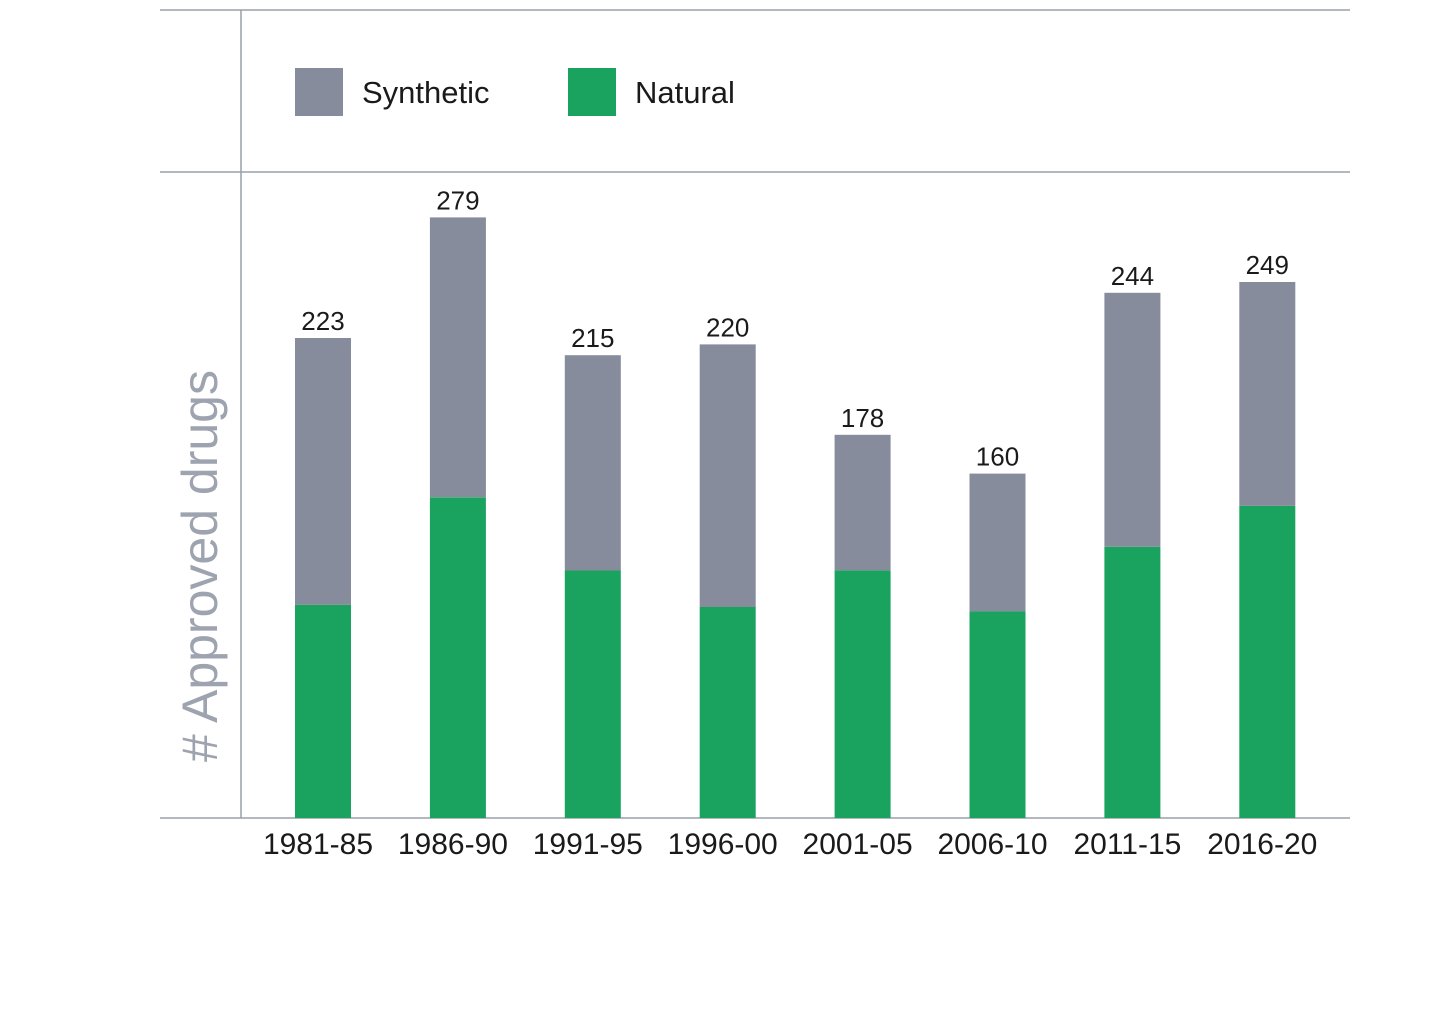 The image size is (1456, 1012). Describe the element at coordinates (322, 321) in the screenshot. I see `total-label-1981-85: 223` at that location.